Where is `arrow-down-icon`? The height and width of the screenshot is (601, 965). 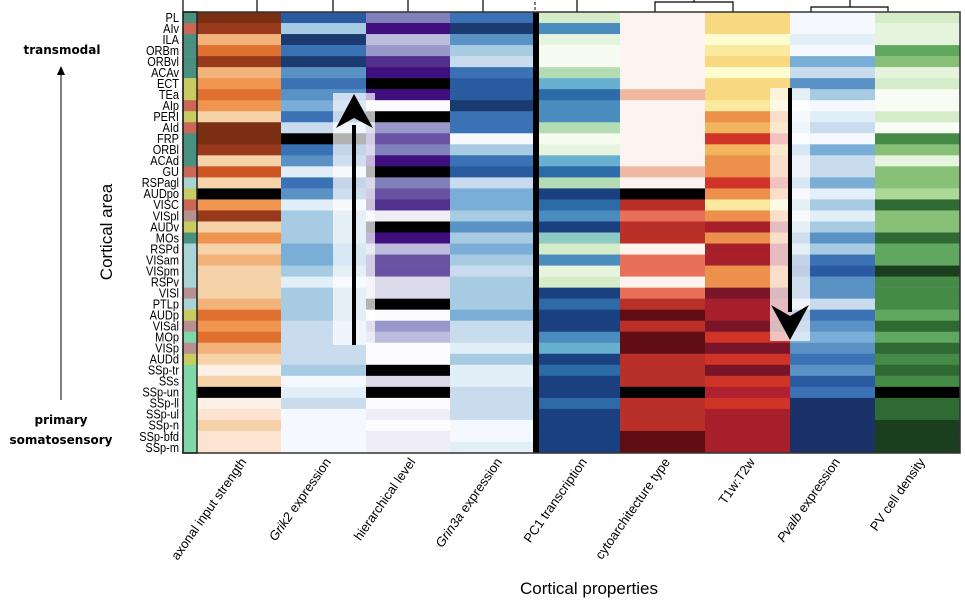
arrow-down-icon is located at coordinates (790, 322).